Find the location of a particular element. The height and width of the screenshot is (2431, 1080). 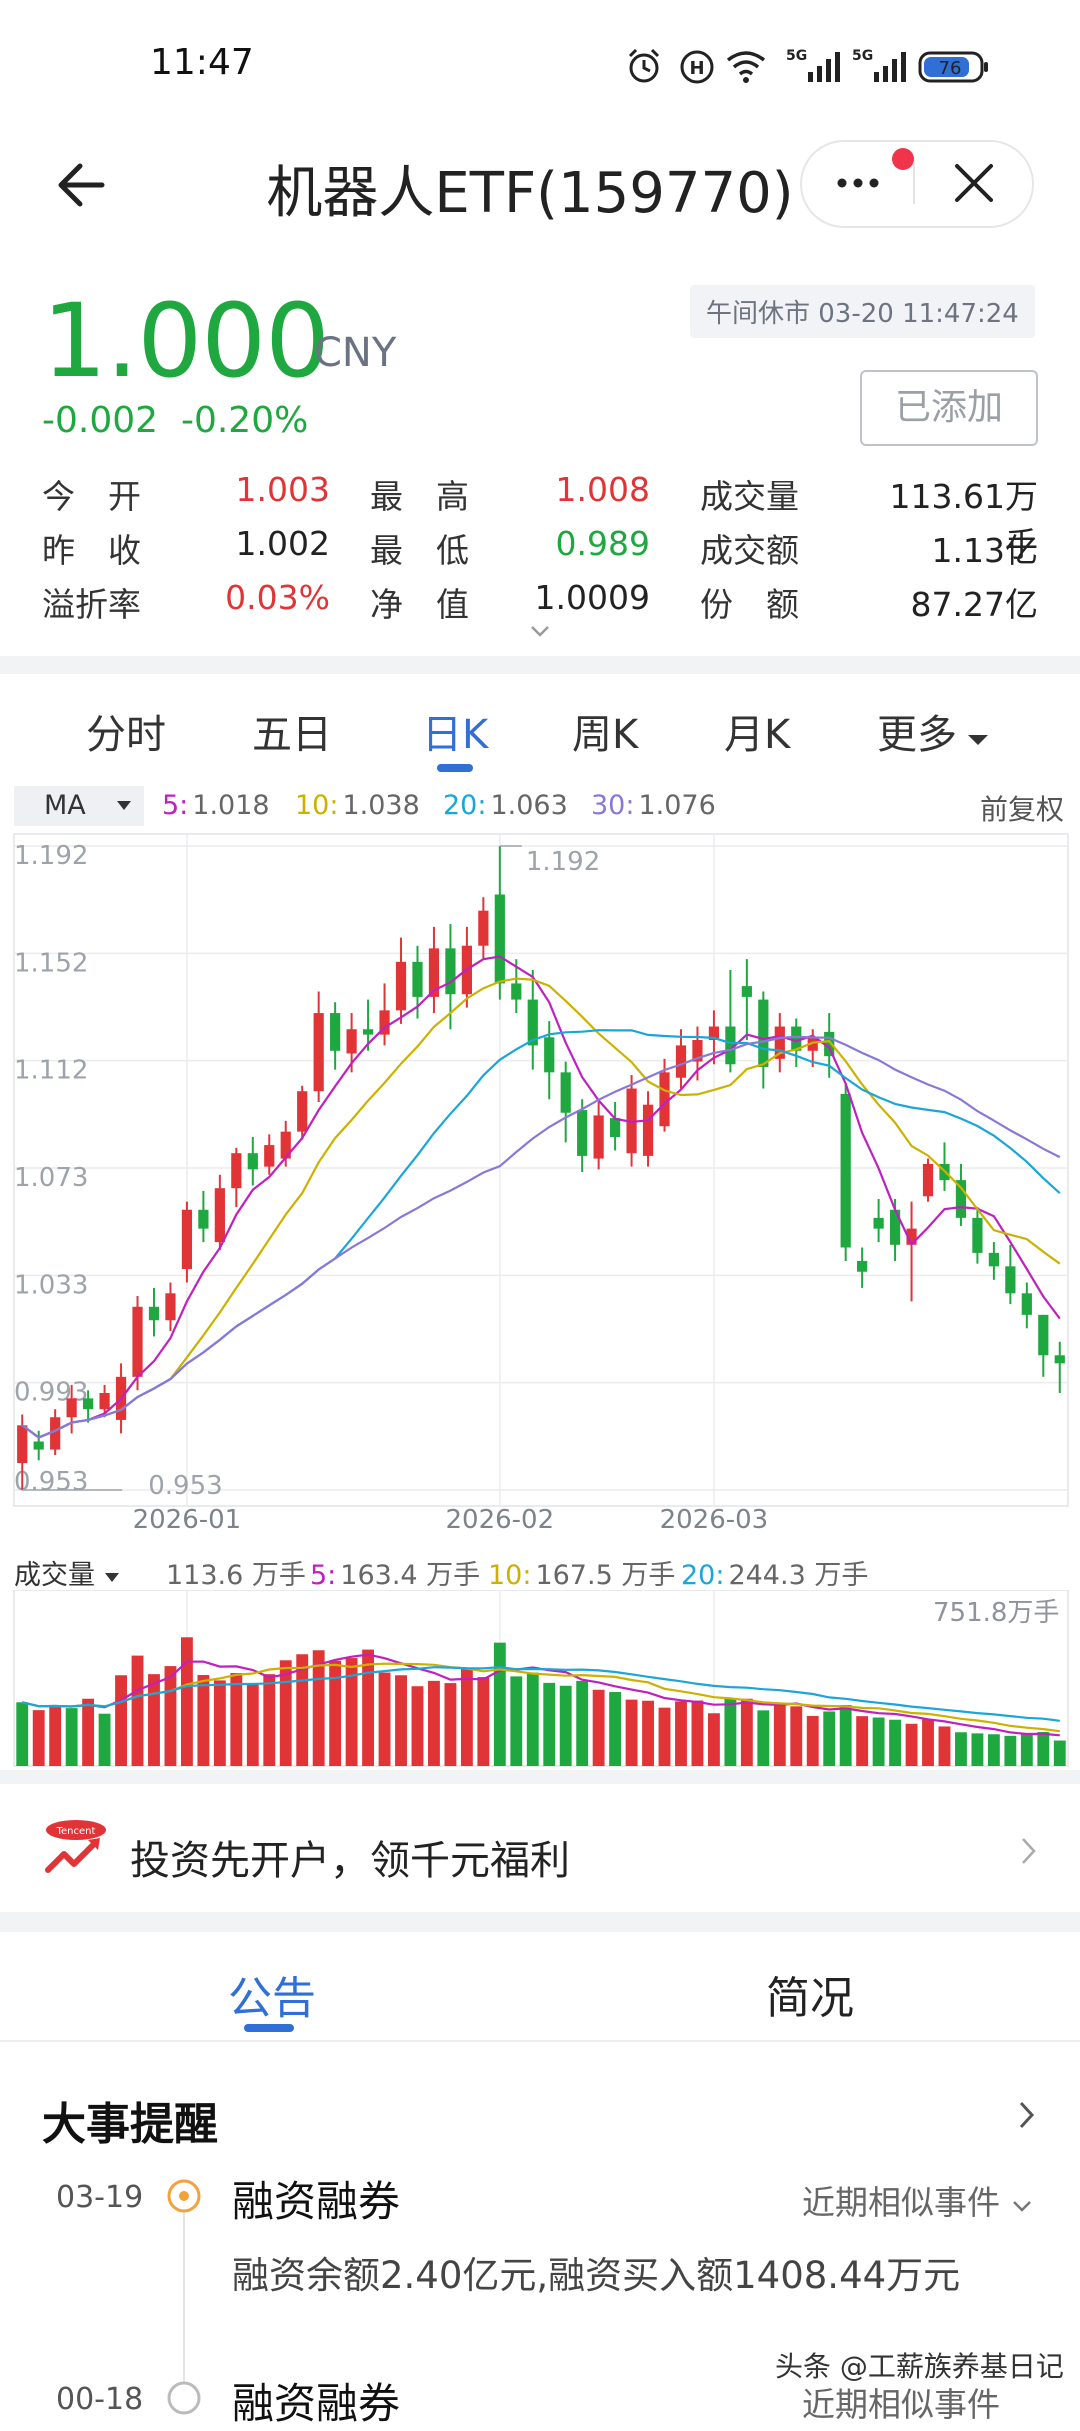

tab-announcements: 公告 is located at coordinates (272, 1998).